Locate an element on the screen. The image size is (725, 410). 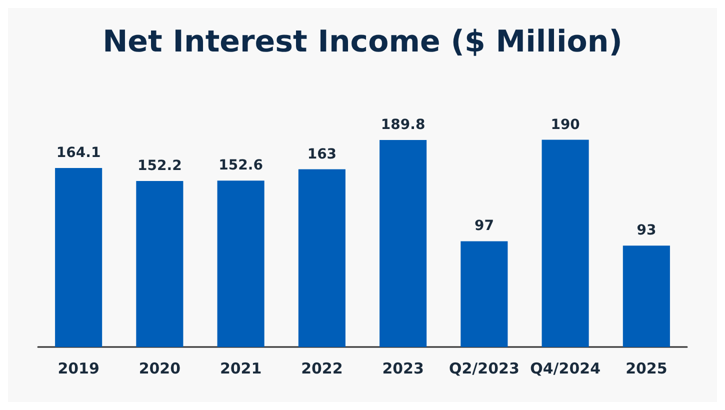
data-label: 163 is located at coordinates (322, 154).